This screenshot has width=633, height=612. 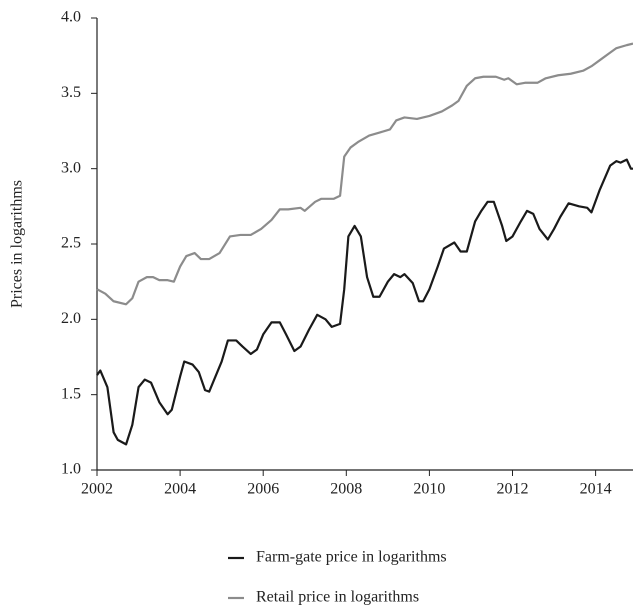 What do you see at coordinates (71, 318) in the screenshot?
I see `y-tick-label: 2.0` at bounding box center [71, 318].